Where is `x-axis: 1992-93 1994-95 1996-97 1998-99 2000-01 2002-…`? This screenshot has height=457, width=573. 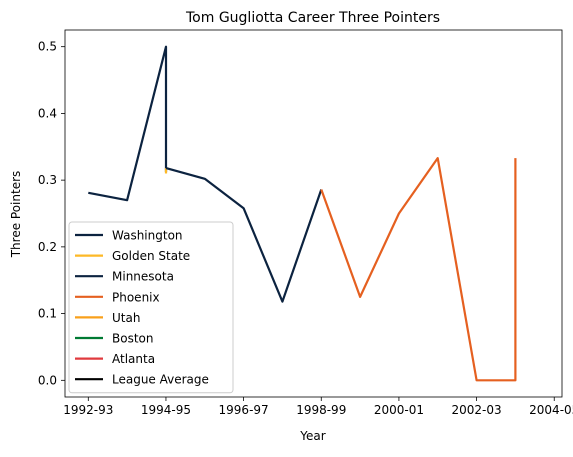
x-axis: 1992-93 1994-95 1996-97 1998-99 2000-01 2002-… is located at coordinates (318, 407).